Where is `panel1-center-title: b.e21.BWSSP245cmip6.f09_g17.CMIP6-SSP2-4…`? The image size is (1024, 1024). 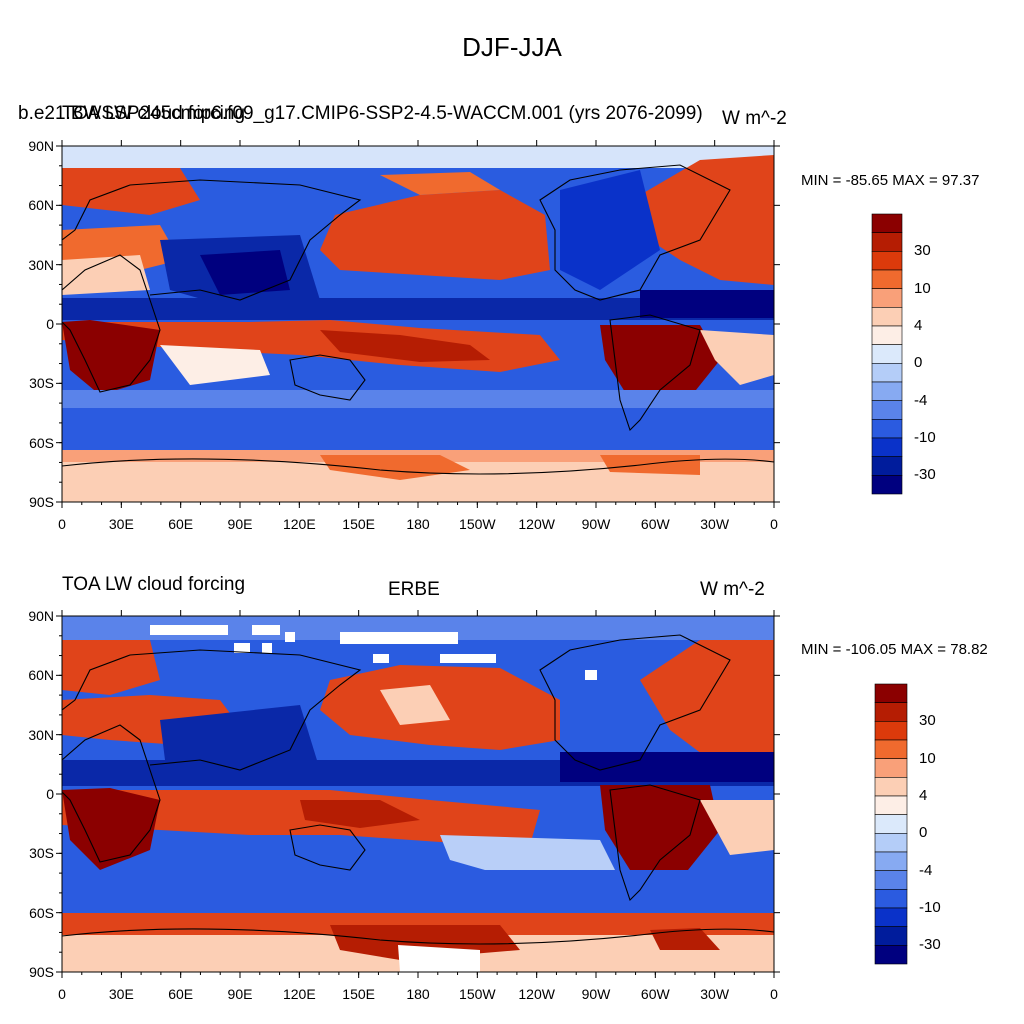
panel1-center-title: b.e21.BWSSP245cmip6.f09_g17.CMIP6-SSP2-4… is located at coordinates (360, 113).